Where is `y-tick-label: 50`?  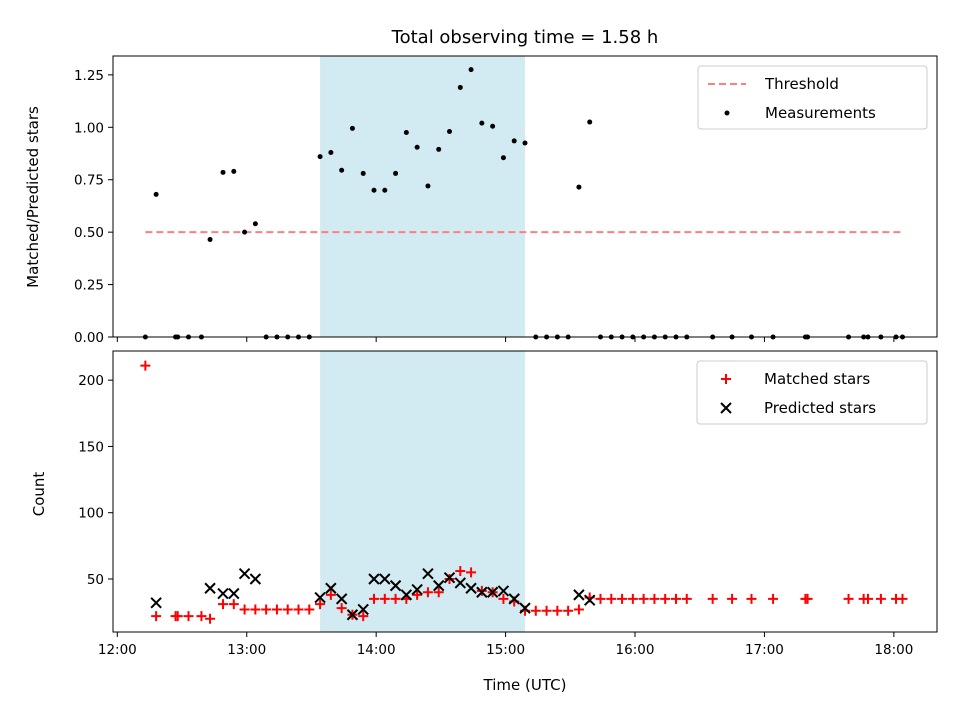 y-tick-label: 50 is located at coordinates (95, 580).